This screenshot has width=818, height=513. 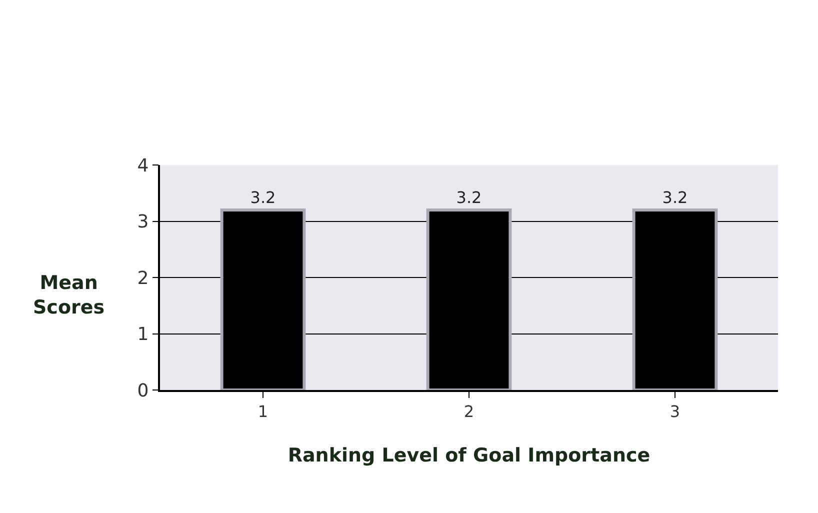 What do you see at coordinates (143, 335) in the screenshot?
I see `y-tick-label: 1` at bounding box center [143, 335].